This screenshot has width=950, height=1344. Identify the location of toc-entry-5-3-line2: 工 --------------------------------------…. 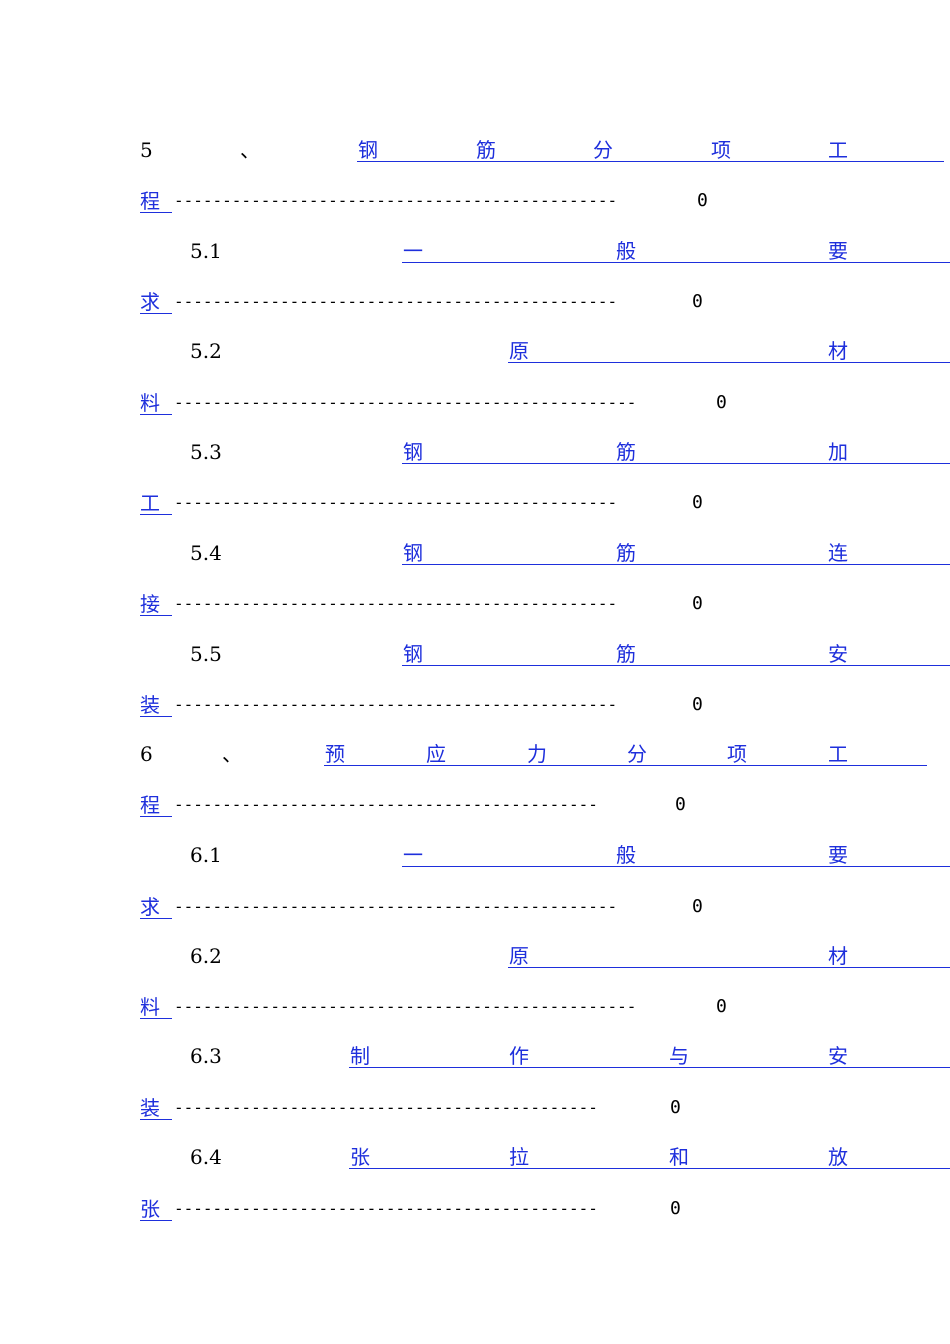
(475, 503).